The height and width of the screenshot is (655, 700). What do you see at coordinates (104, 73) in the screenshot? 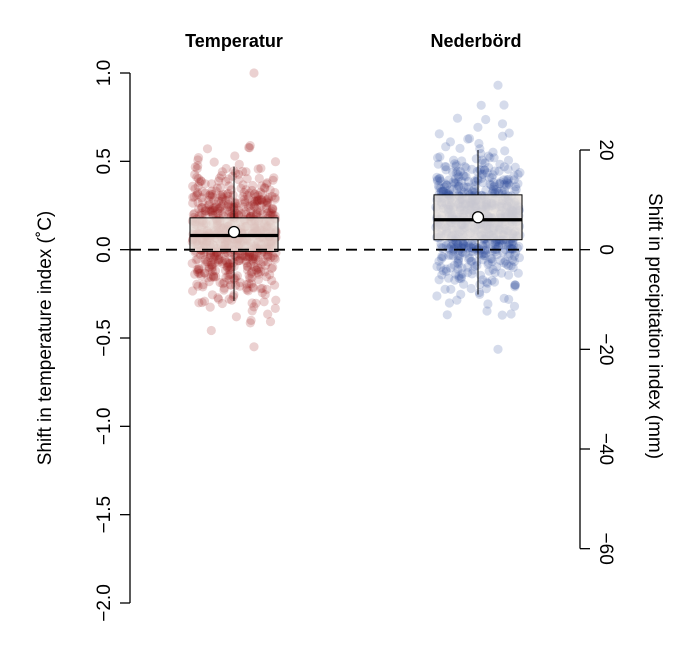
I see `left-tick-label: 1.0` at bounding box center [104, 73].